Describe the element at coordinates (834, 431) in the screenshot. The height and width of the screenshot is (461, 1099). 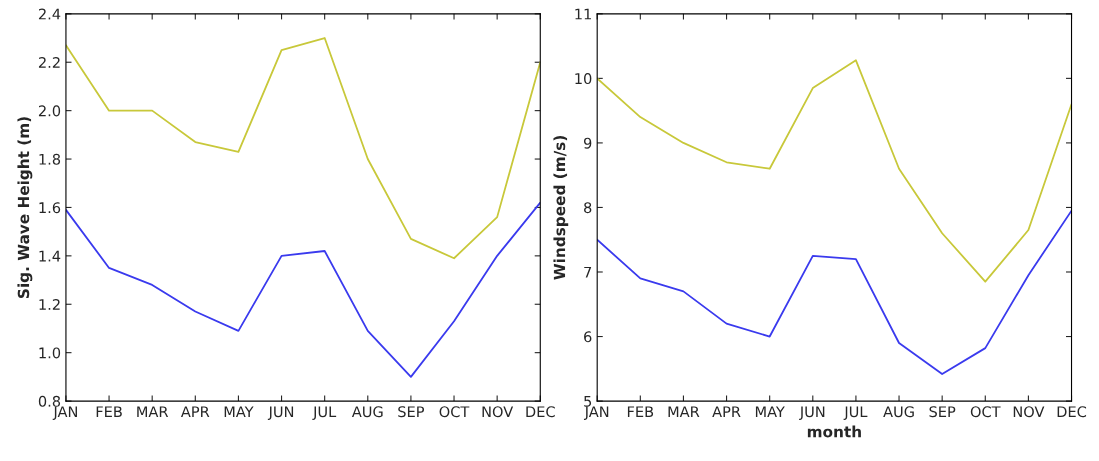
I see `x-axis-title: month` at that location.